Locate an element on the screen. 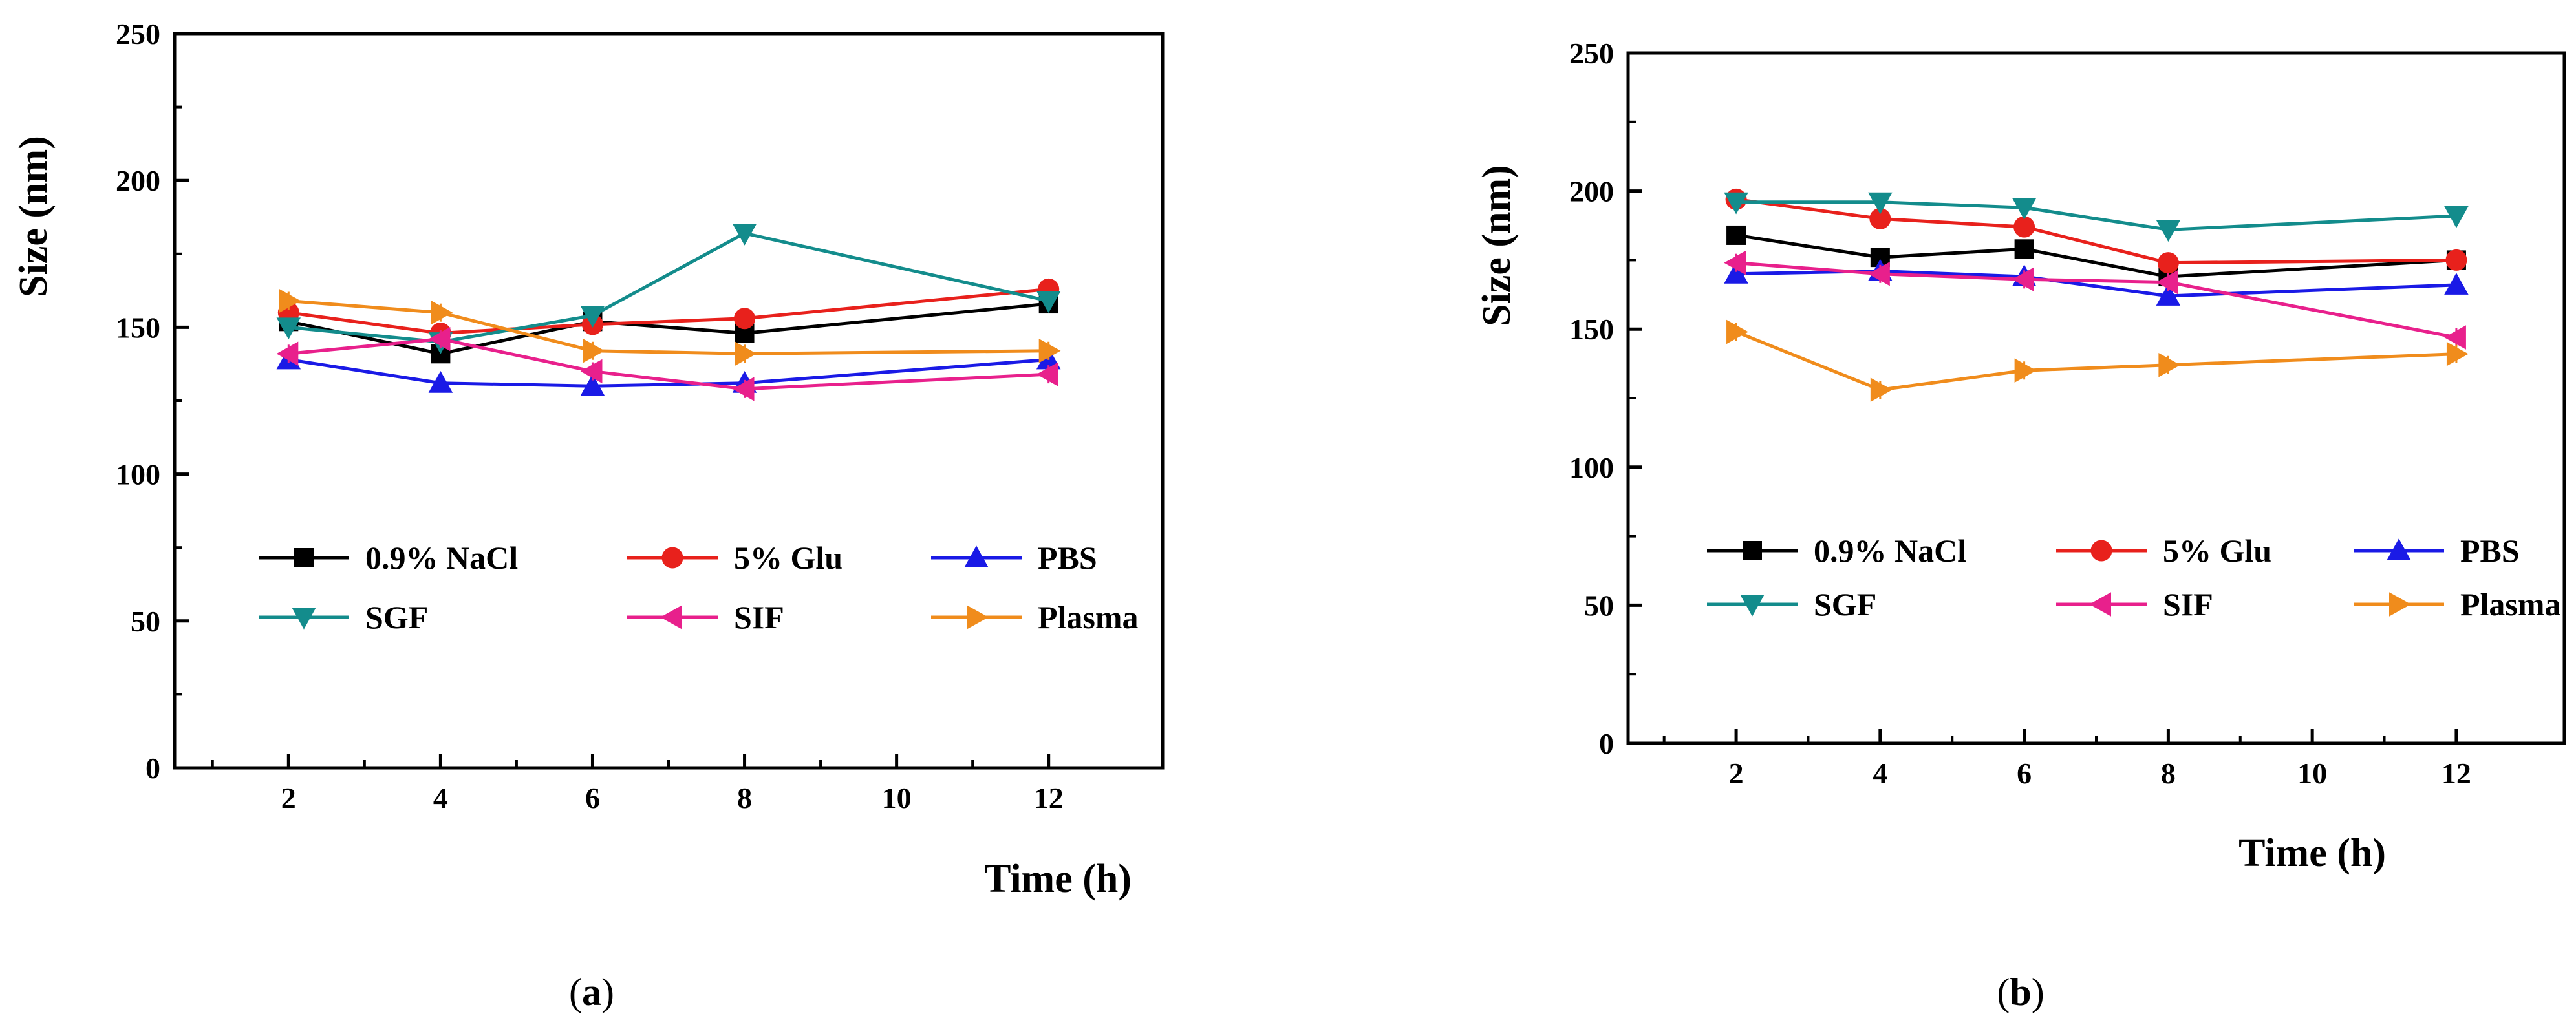  legend-item: Plasma is located at coordinates (1035, 617).